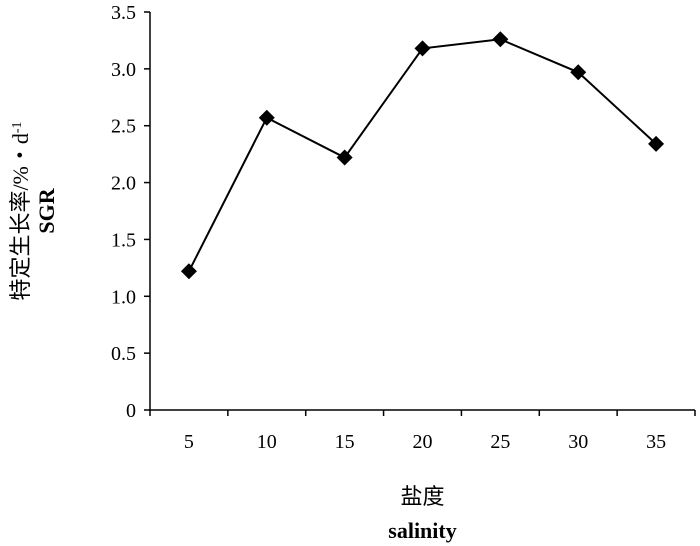 The height and width of the screenshot is (546, 700). I want to click on x-ticks: 5 10 15 20 25 30 35, so click(422, 431).